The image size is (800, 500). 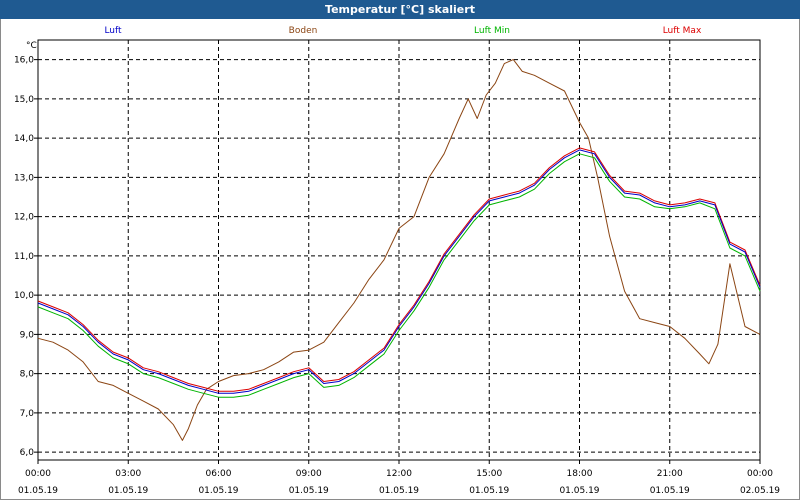 What do you see at coordinates (24, 100) in the screenshot?
I see `y-tick-label: 15,0` at bounding box center [24, 100].